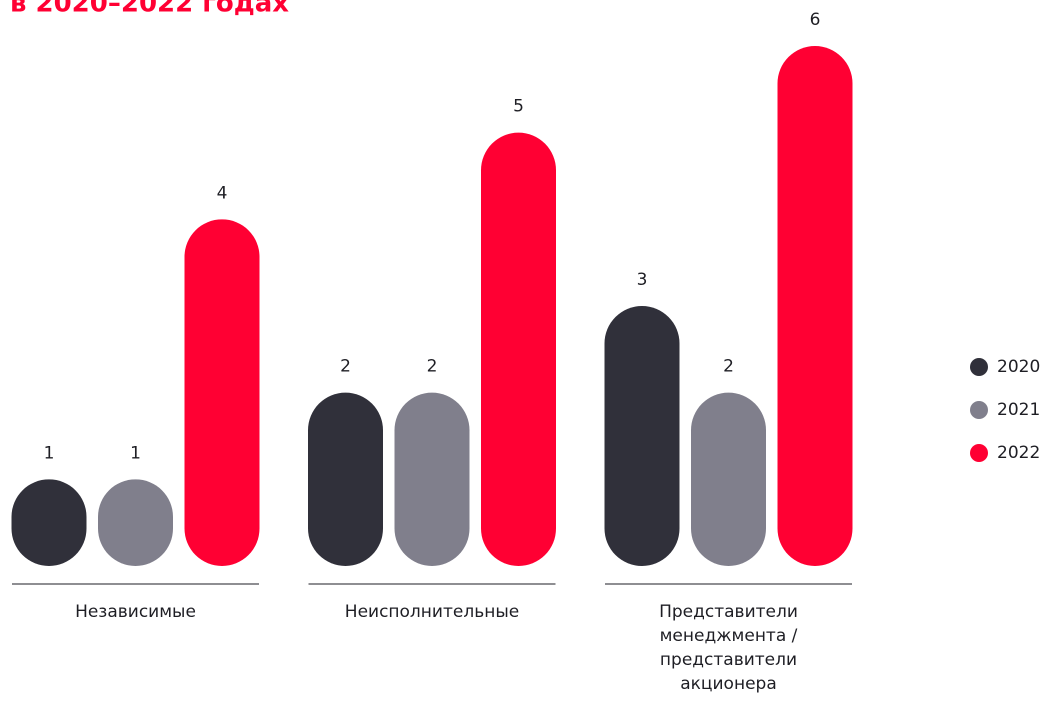  Describe the element at coordinates (1018, 453) in the screenshot. I see `legend-label: 2022` at that location.